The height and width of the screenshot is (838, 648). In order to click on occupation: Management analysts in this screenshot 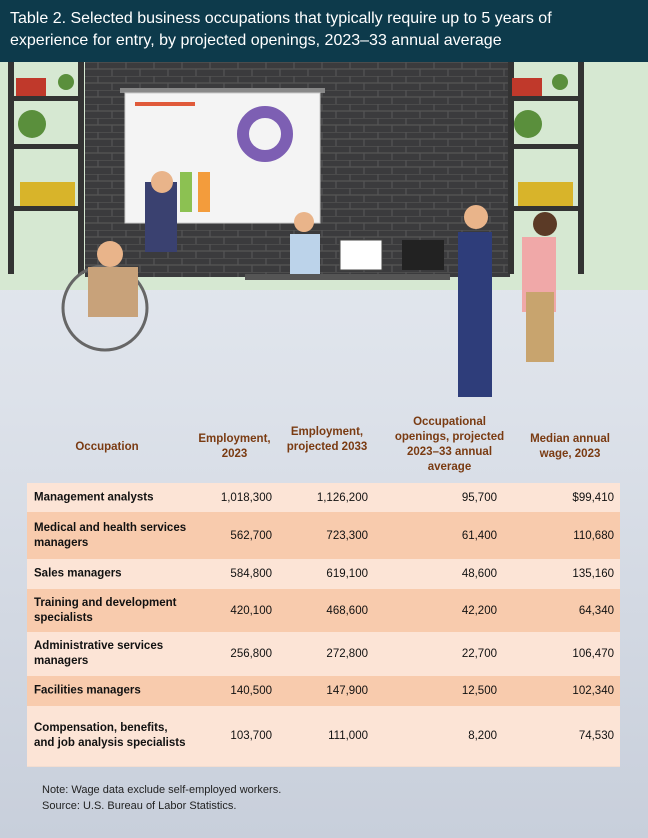, I will do `click(94, 497)`.